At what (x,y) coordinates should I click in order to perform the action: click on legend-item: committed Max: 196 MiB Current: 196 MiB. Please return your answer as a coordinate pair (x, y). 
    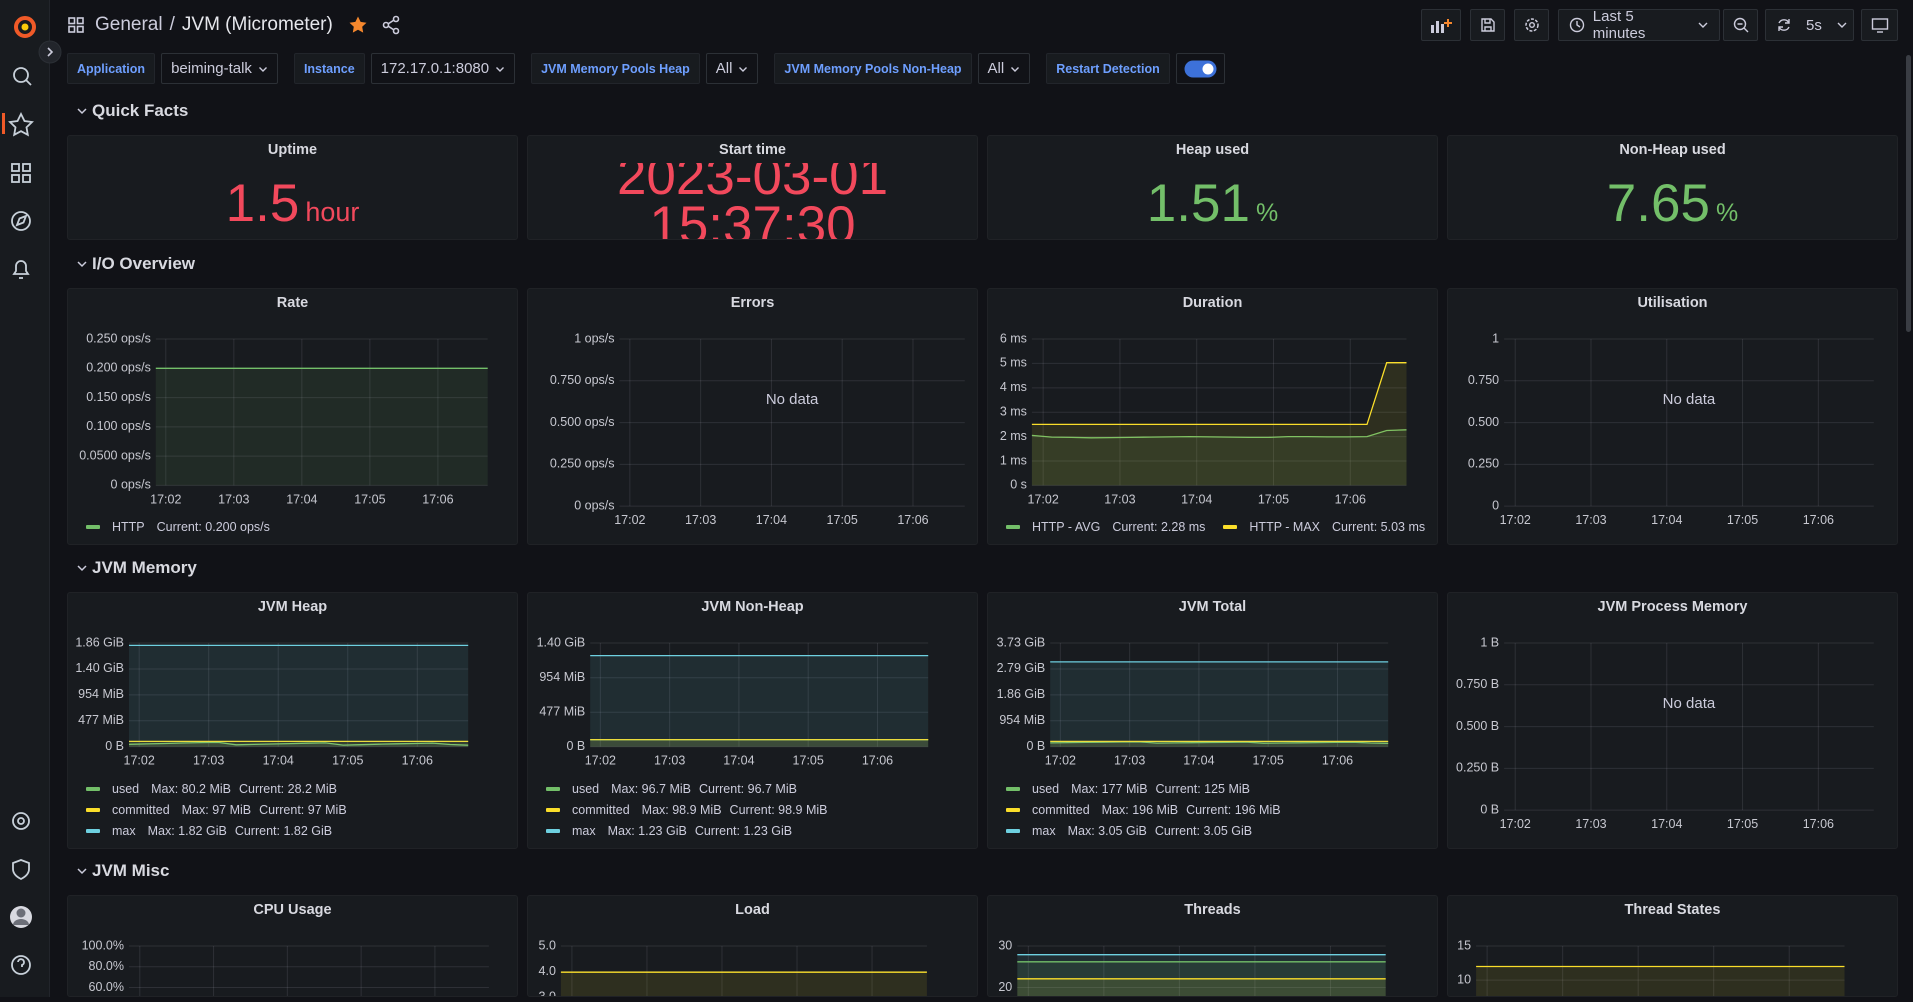
    Looking at the image, I should click on (1143, 809).